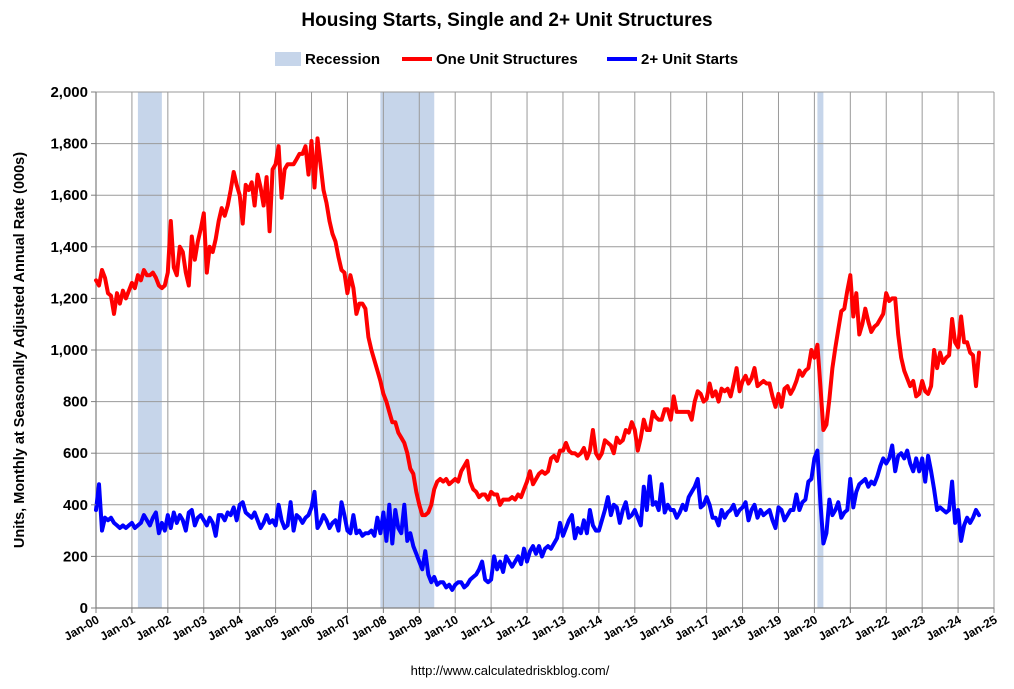  What do you see at coordinates (980, 627) in the screenshot?
I see `x-tick-label-25: Jan-25` at bounding box center [980, 627].